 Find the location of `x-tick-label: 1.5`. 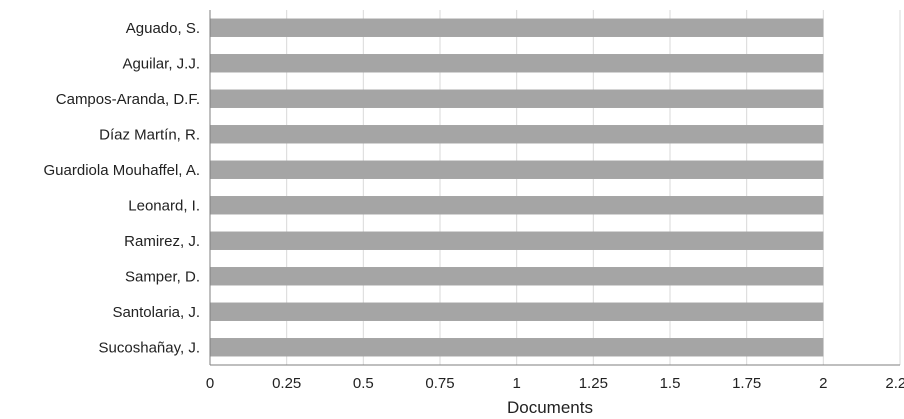

x-tick-label: 1.5 is located at coordinates (670, 383).